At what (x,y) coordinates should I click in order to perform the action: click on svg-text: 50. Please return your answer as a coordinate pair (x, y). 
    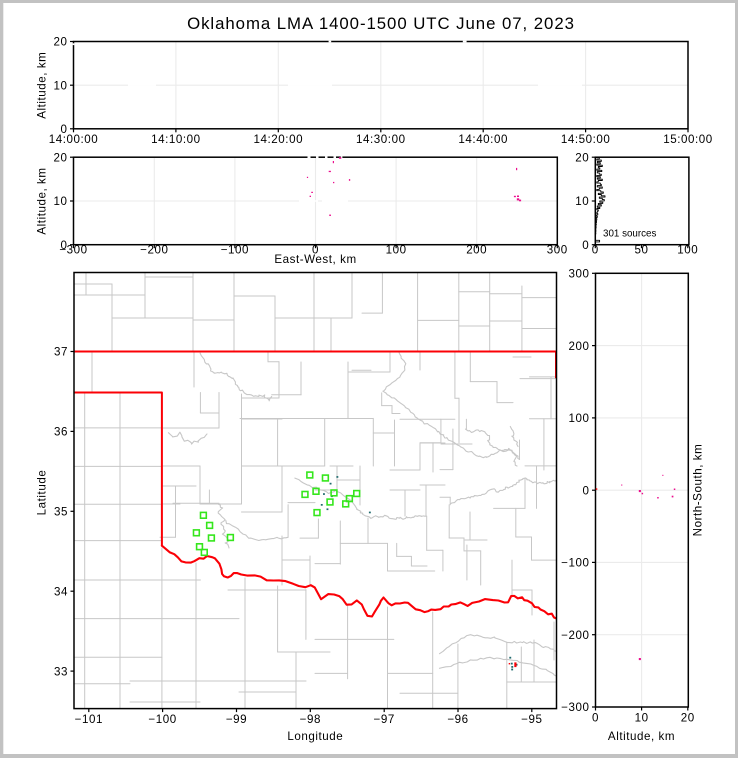
    Looking at the image, I should click on (642, 249).